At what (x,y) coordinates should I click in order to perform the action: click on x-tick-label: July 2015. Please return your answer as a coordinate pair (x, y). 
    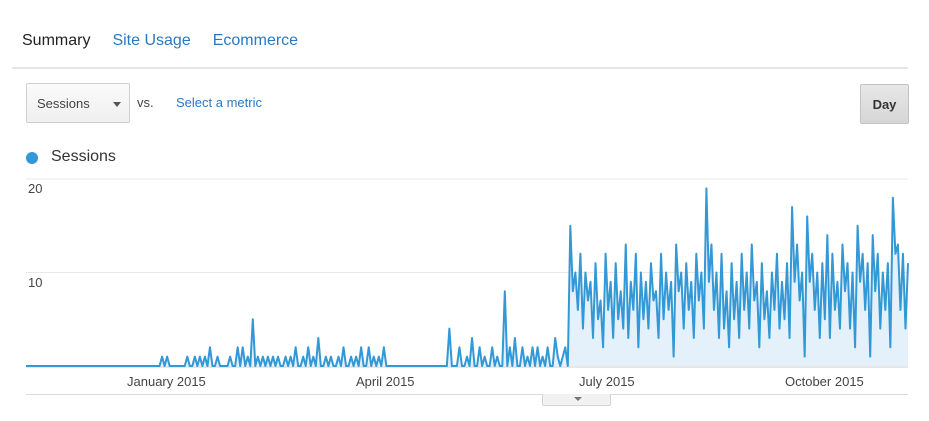
    Looking at the image, I should click on (607, 381).